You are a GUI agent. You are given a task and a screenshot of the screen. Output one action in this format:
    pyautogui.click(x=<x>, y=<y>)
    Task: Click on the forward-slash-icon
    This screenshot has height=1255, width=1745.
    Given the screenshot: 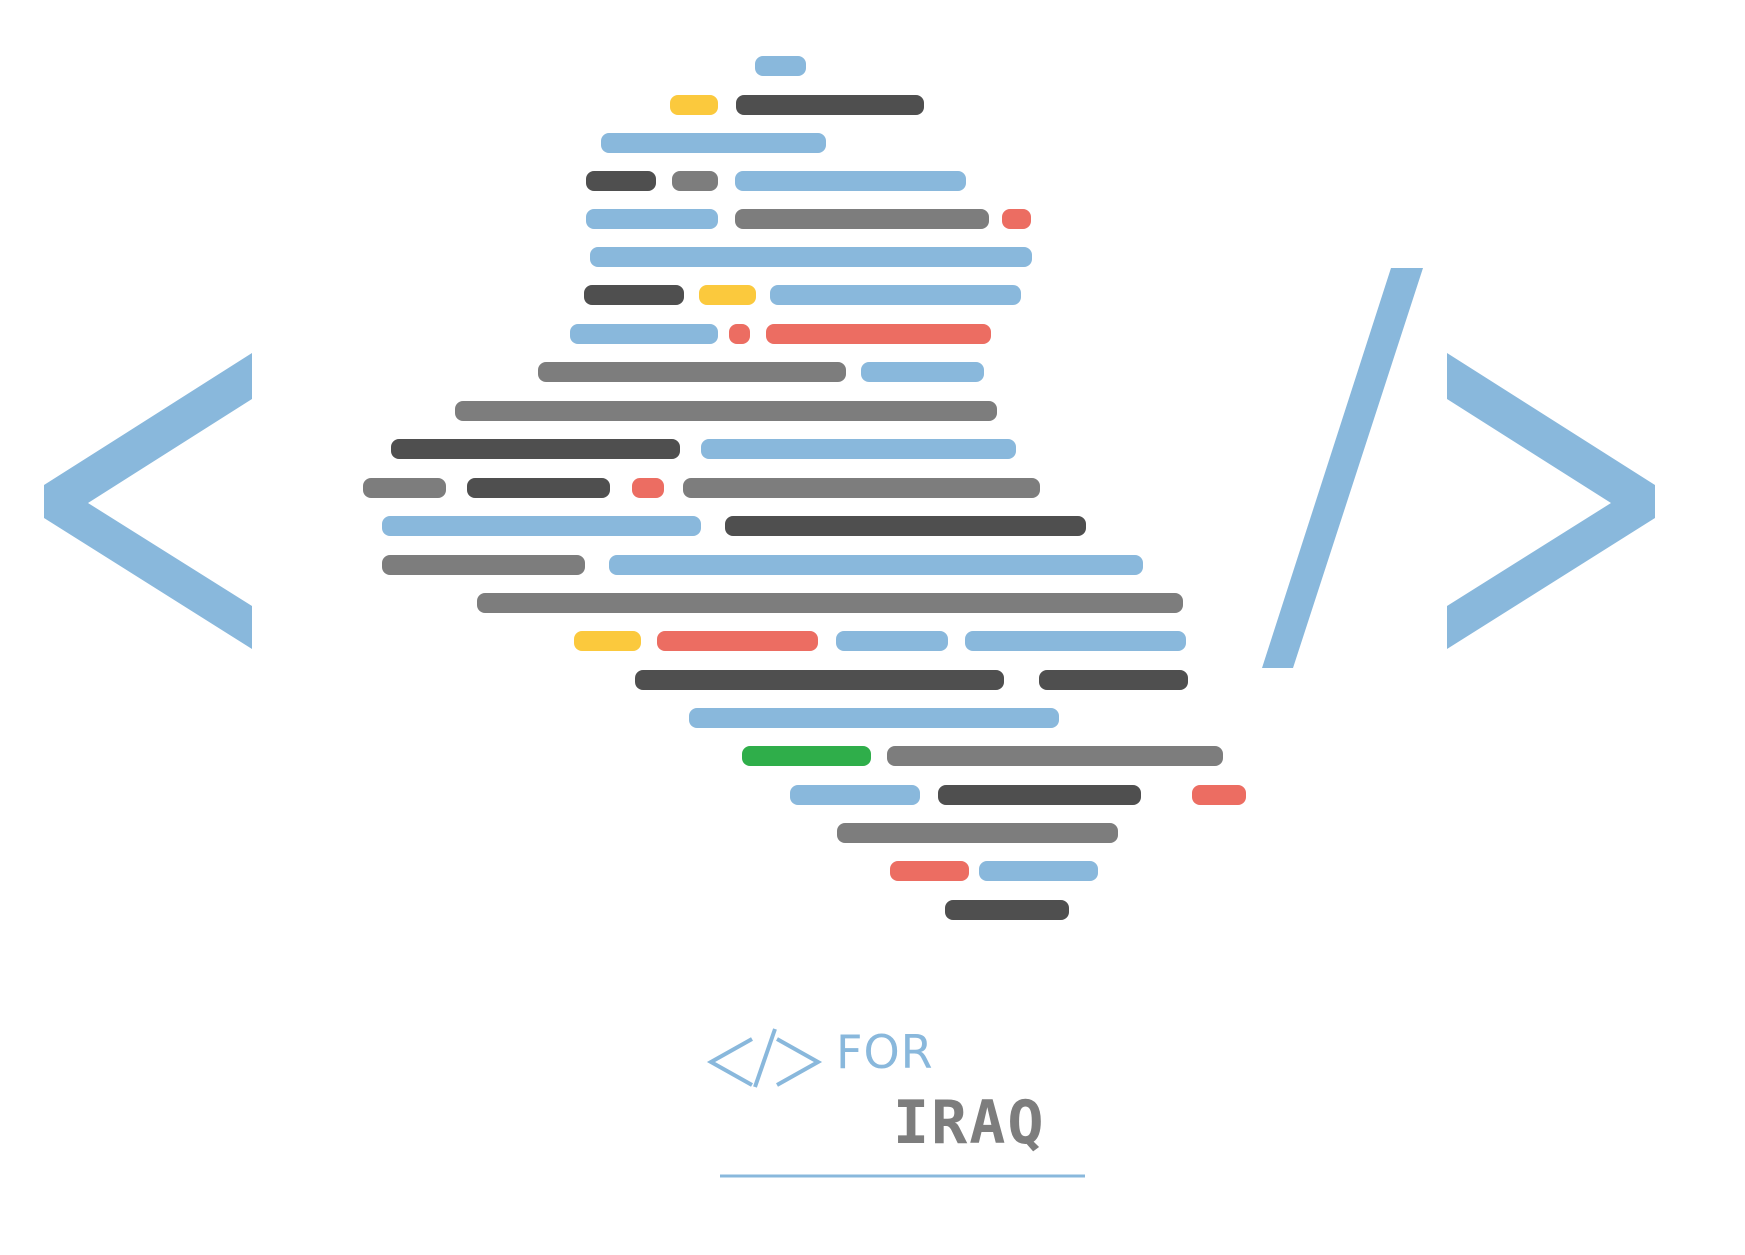 What is the action you would take?
    pyautogui.click(x=1342, y=468)
    